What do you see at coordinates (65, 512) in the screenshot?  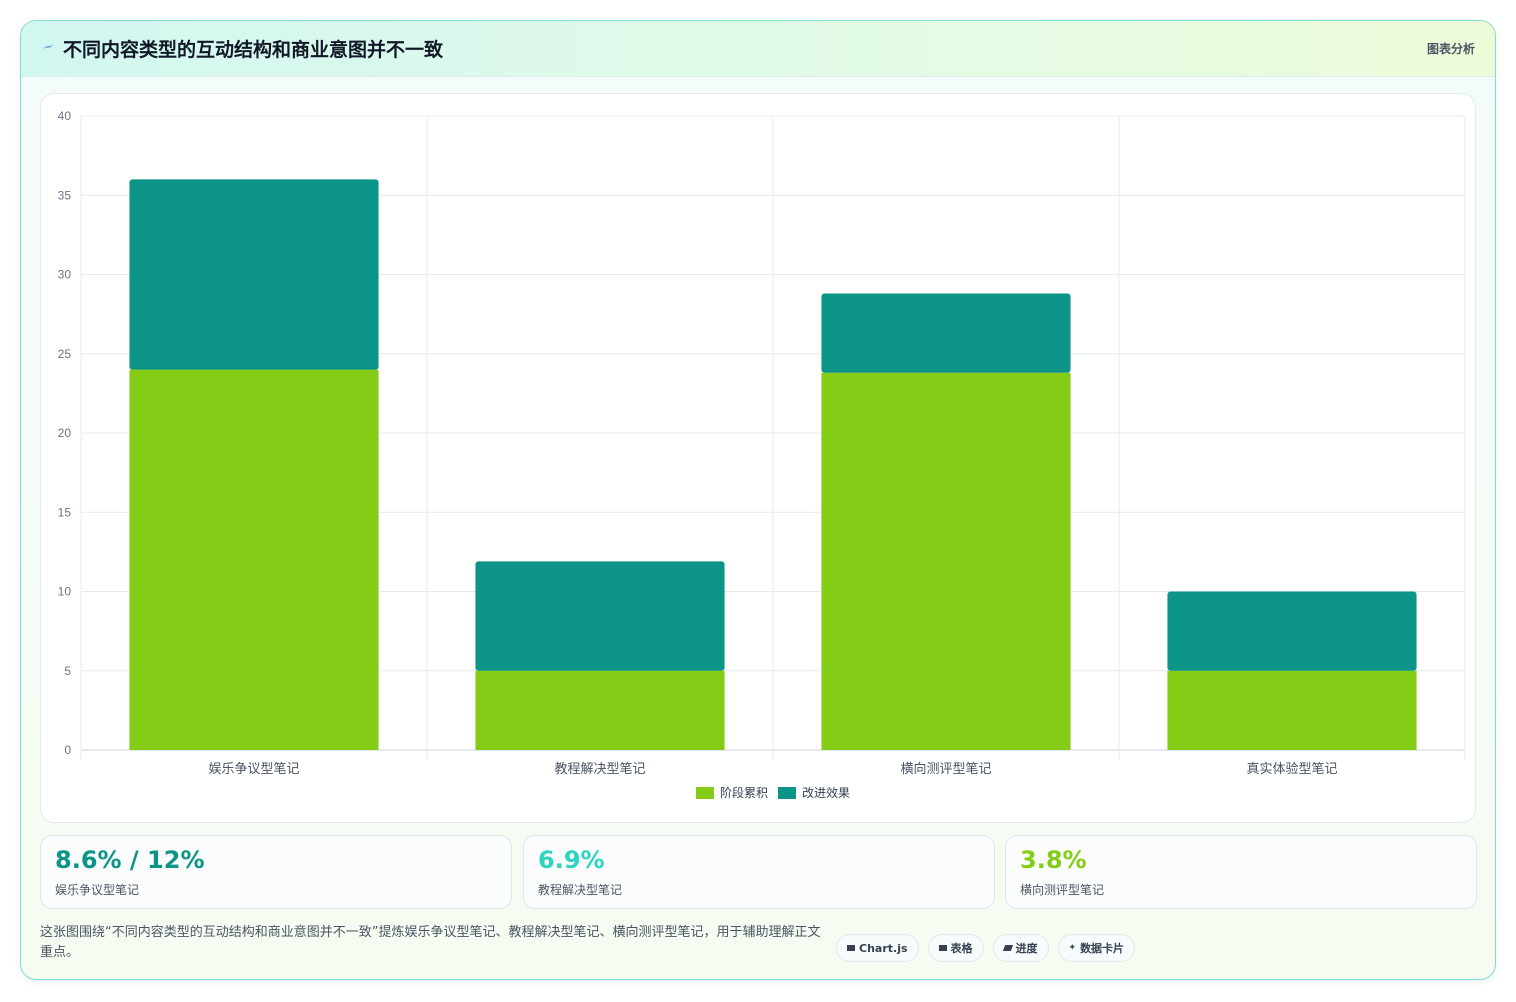 I see `y-tick-label: 15` at bounding box center [65, 512].